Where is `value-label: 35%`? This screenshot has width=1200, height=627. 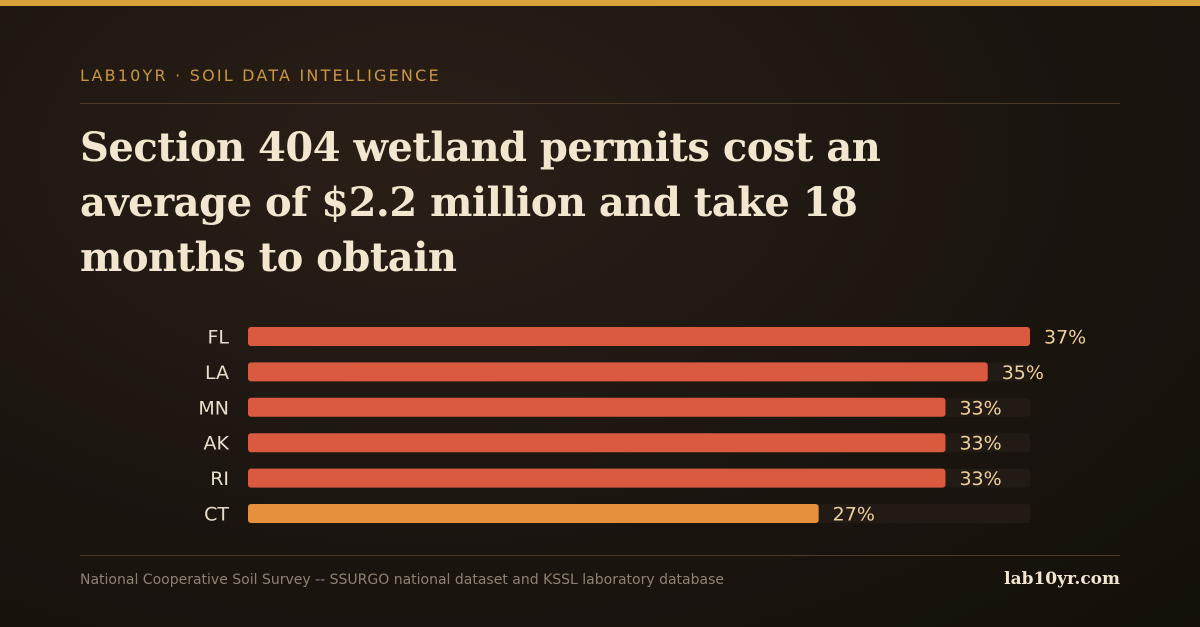
value-label: 35% is located at coordinates (1023, 373).